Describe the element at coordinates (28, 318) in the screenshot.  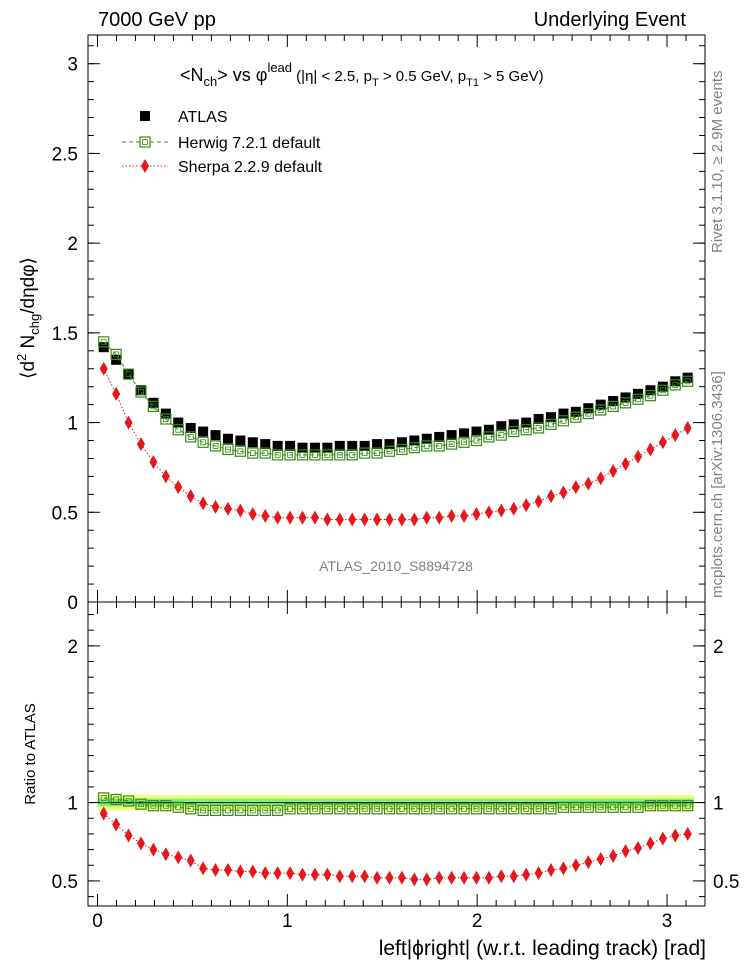
I see `main-ylabel: ⟨d2 Nchg/dηdφ⟩` at that location.